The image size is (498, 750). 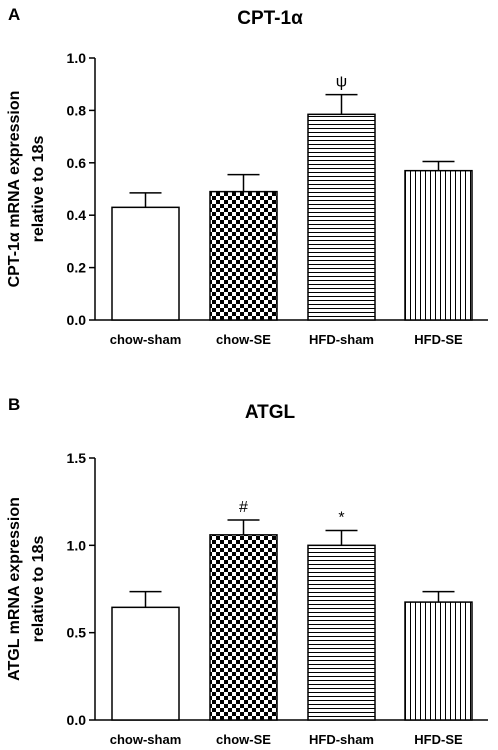 What do you see at coordinates (38, 189) in the screenshot?
I see `panel-a-ylabel-line-2: relative to 18s` at bounding box center [38, 189].